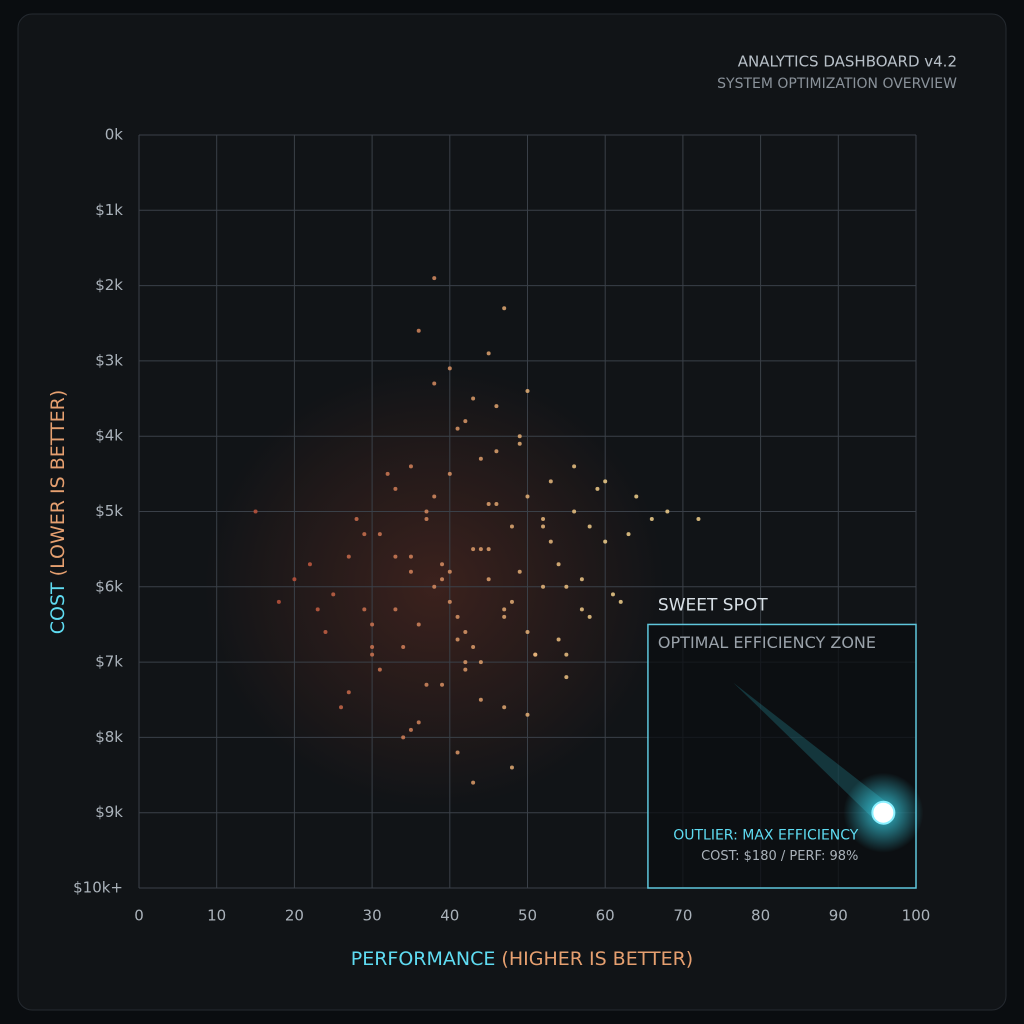  What do you see at coordinates (109, 285) in the screenshot?
I see `y-tick-label: $2k` at bounding box center [109, 285].